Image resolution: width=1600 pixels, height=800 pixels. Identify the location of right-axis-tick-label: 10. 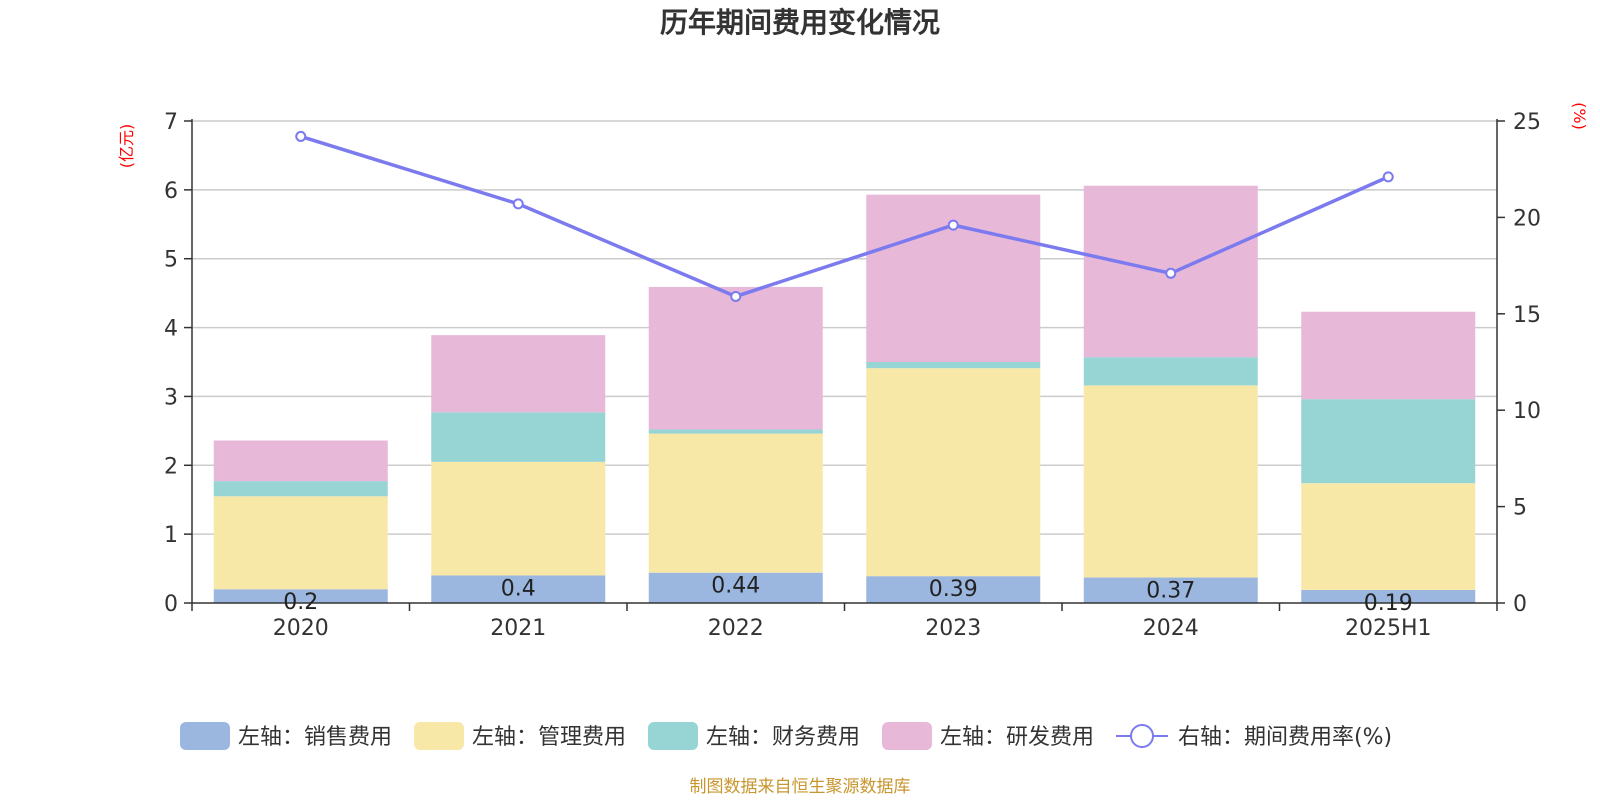
(1527, 411).